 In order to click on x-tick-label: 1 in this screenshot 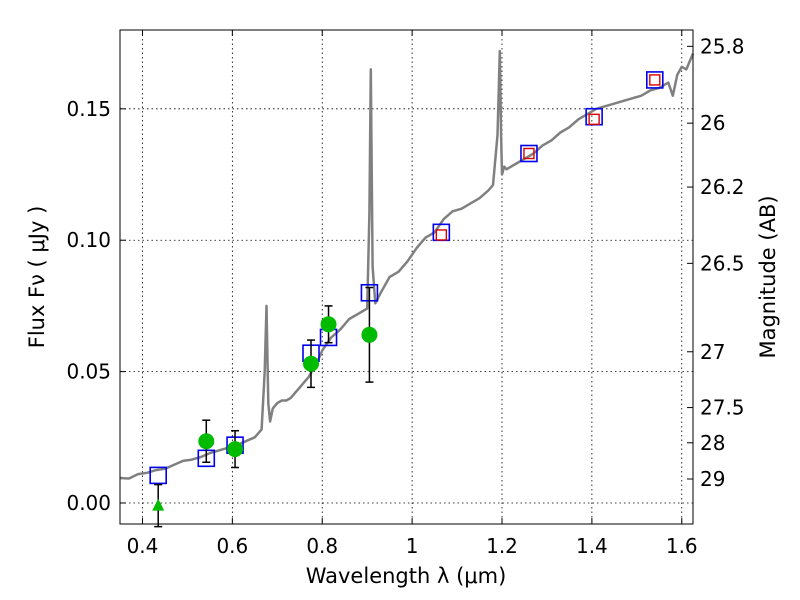, I will do `click(412, 546)`.